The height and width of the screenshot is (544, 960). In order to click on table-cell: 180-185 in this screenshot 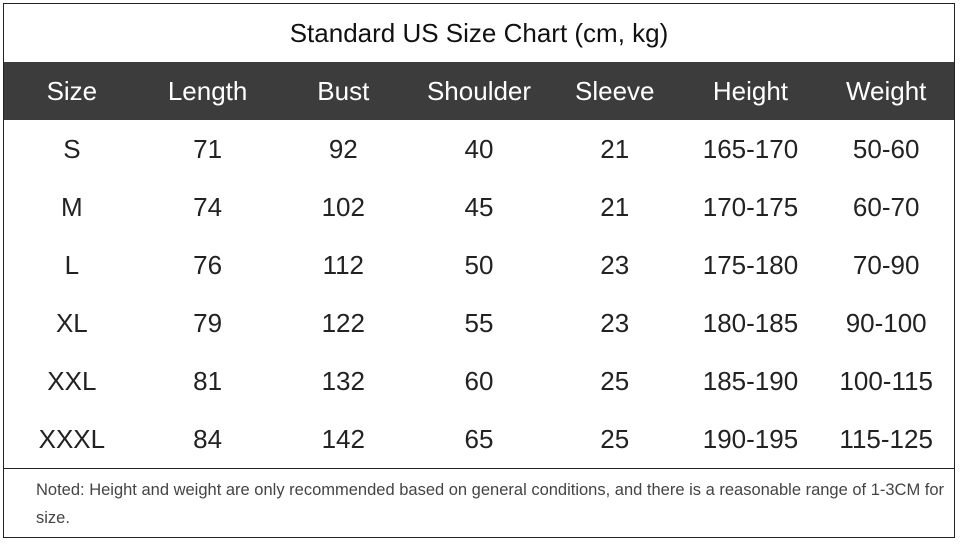, I will do `click(750, 323)`.